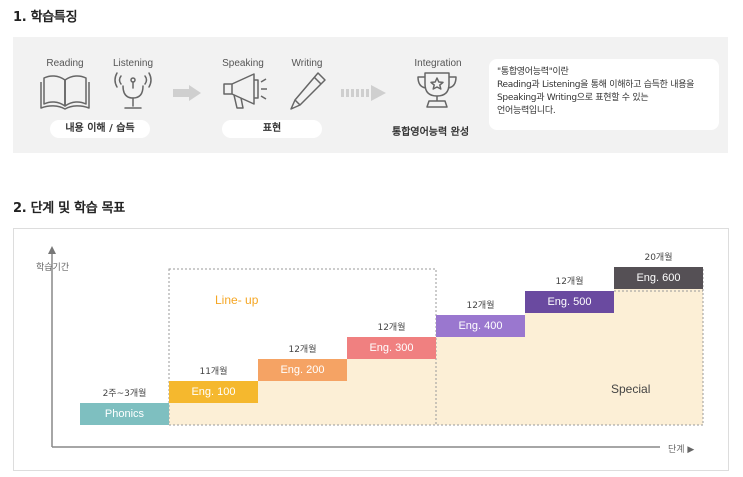 The width and height of the screenshot is (743, 477). What do you see at coordinates (213, 392) in the screenshot?
I see `stage-block: Eng. 100` at bounding box center [213, 392].